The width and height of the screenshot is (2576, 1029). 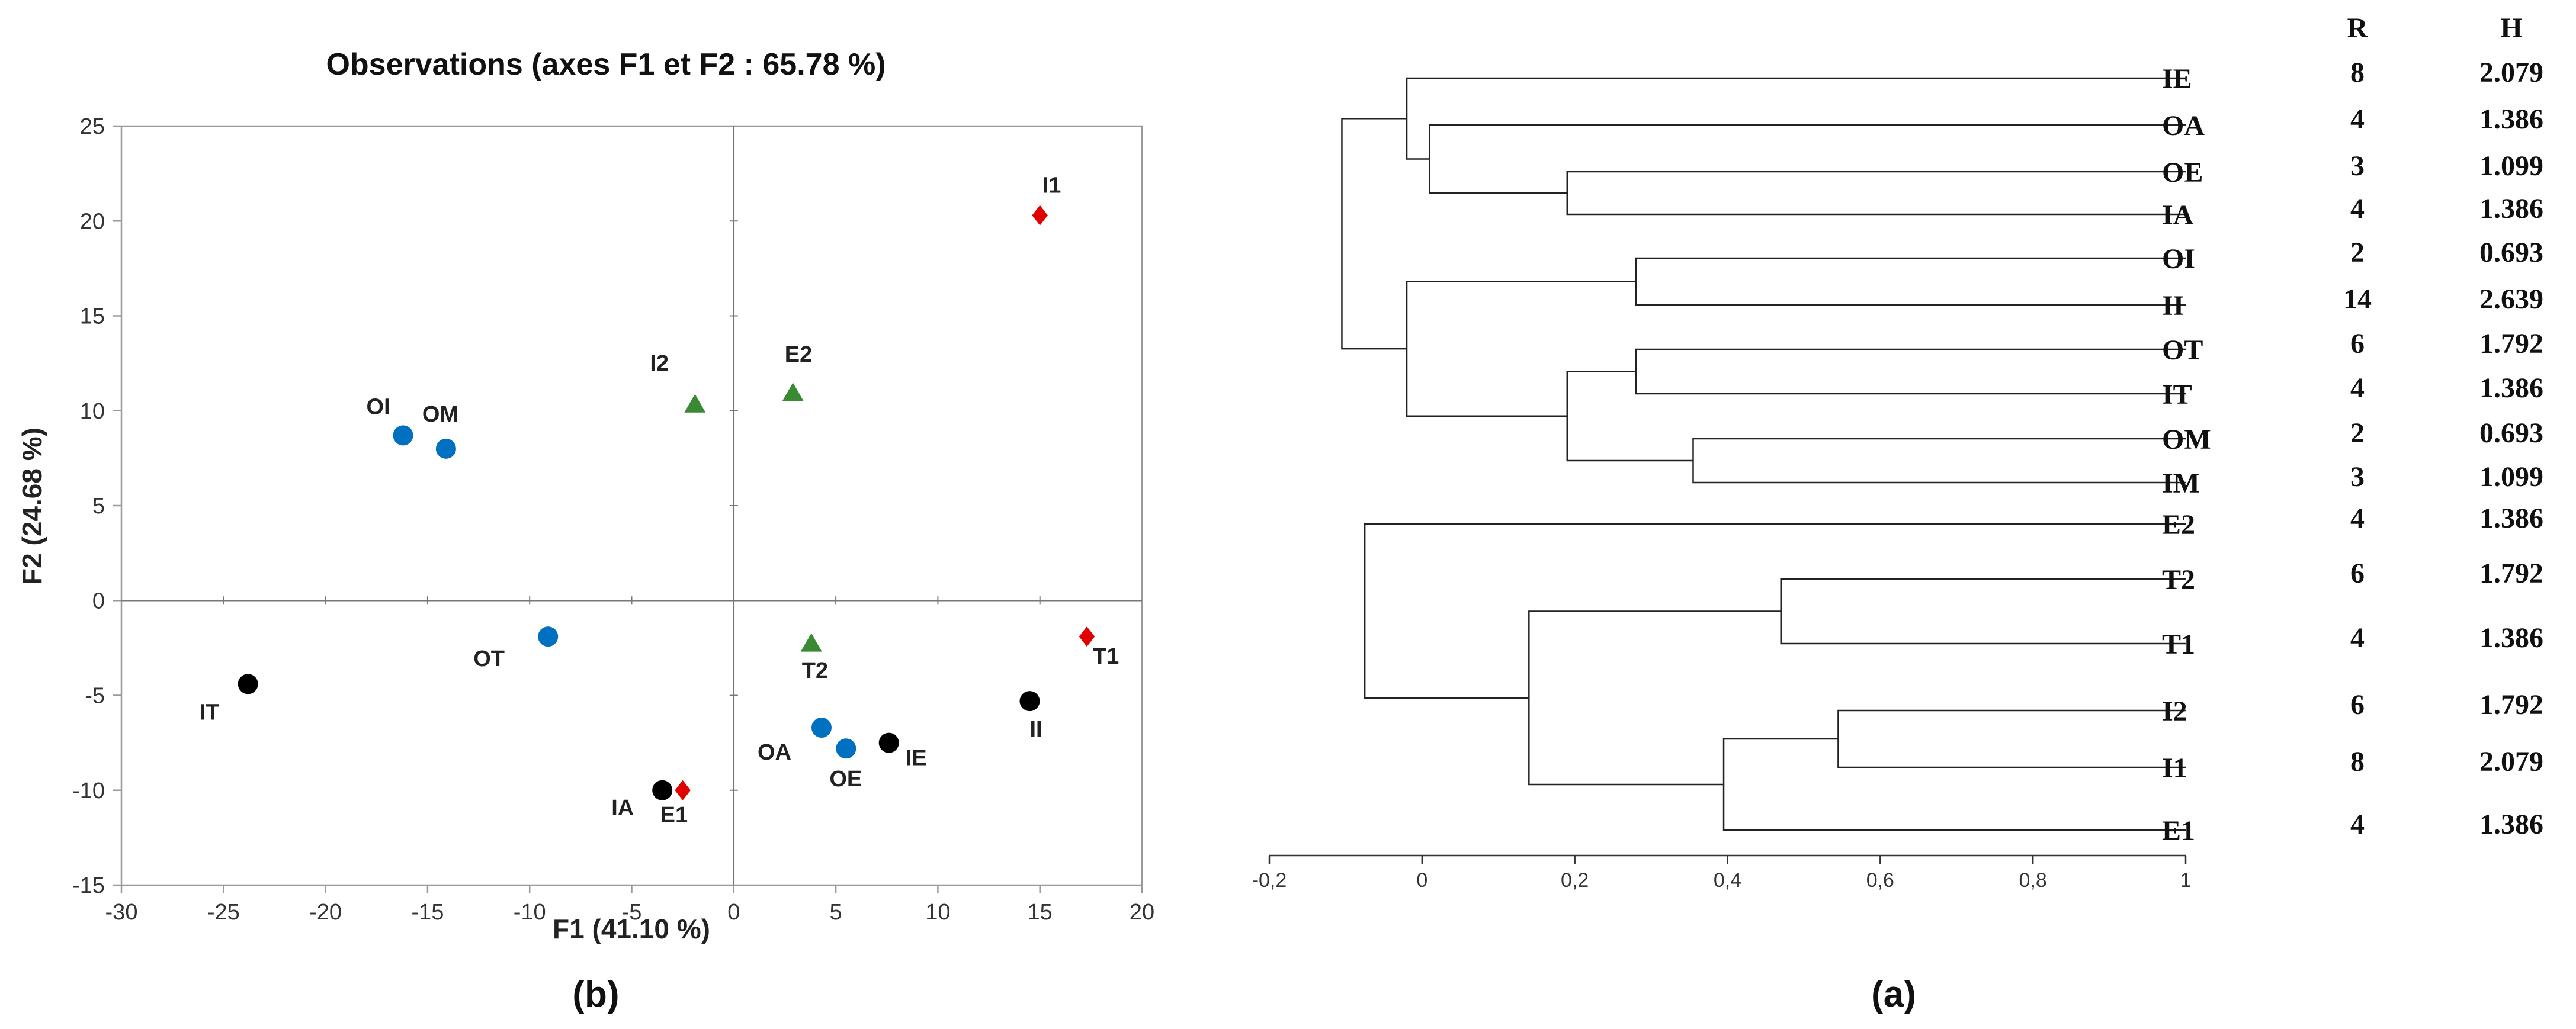 What do you see at coordinates (1040, 912) in the screenshot?
I see `x-tick-label: 15` at bounding box center [1040, 912].